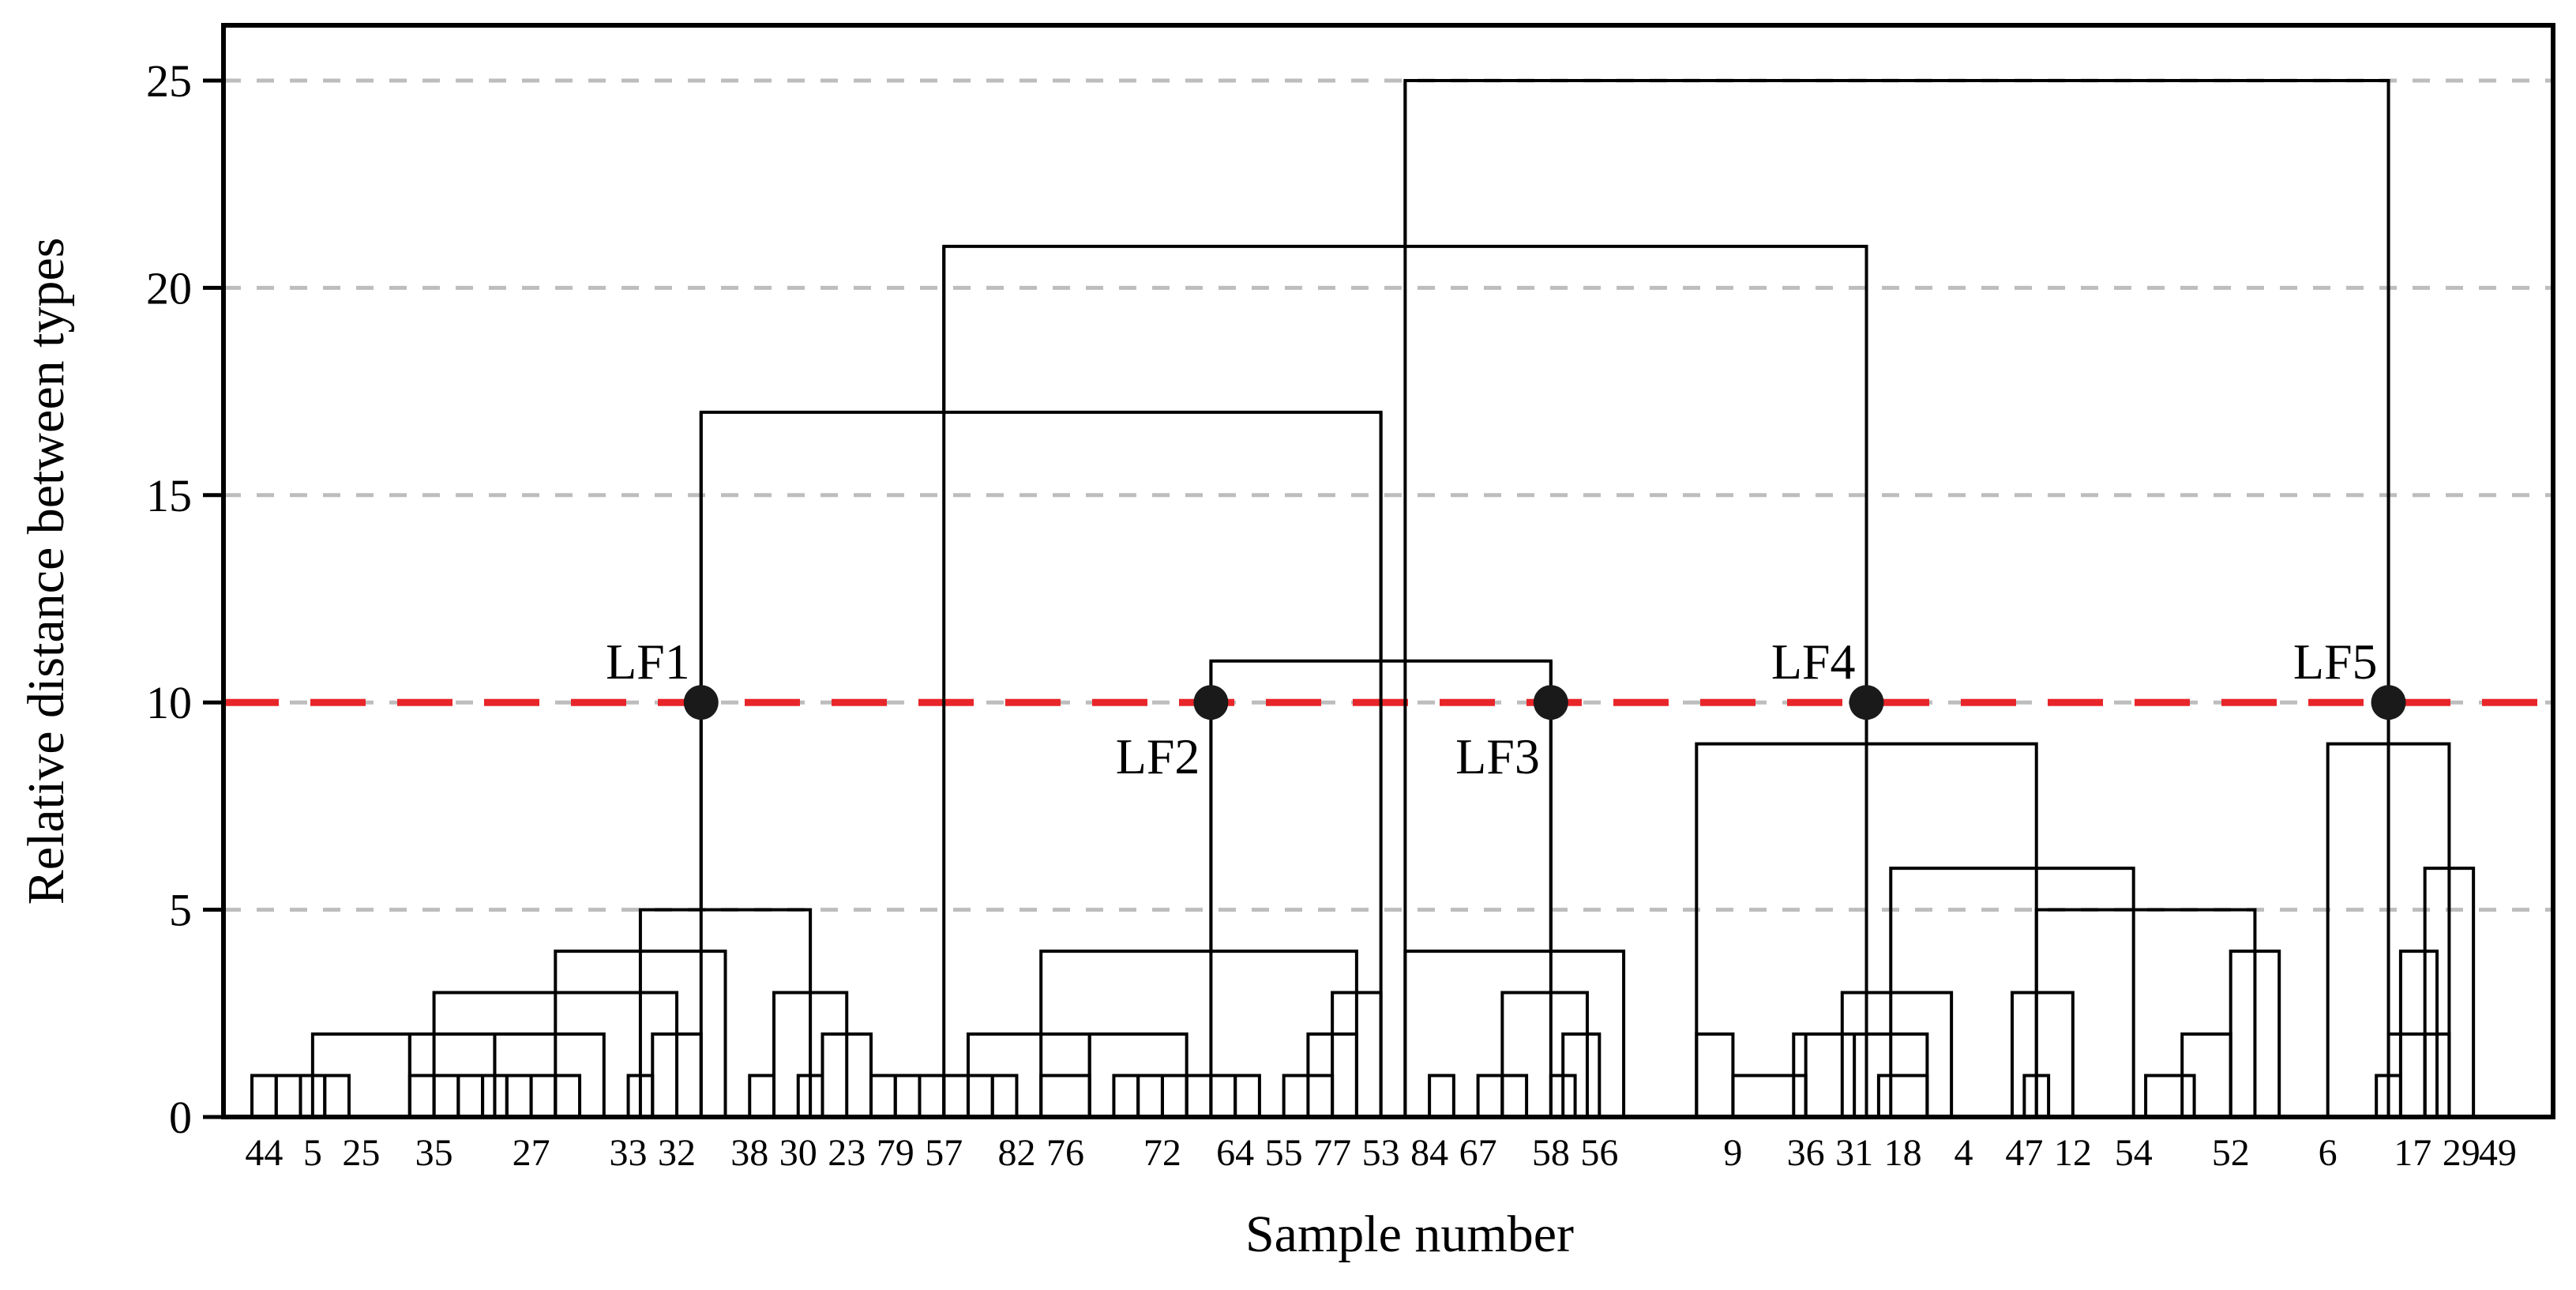 Image resolution: width=2576 pixels, height=1290 pixels. I want to click on leaf-label: 64, so click(1235, 1153).